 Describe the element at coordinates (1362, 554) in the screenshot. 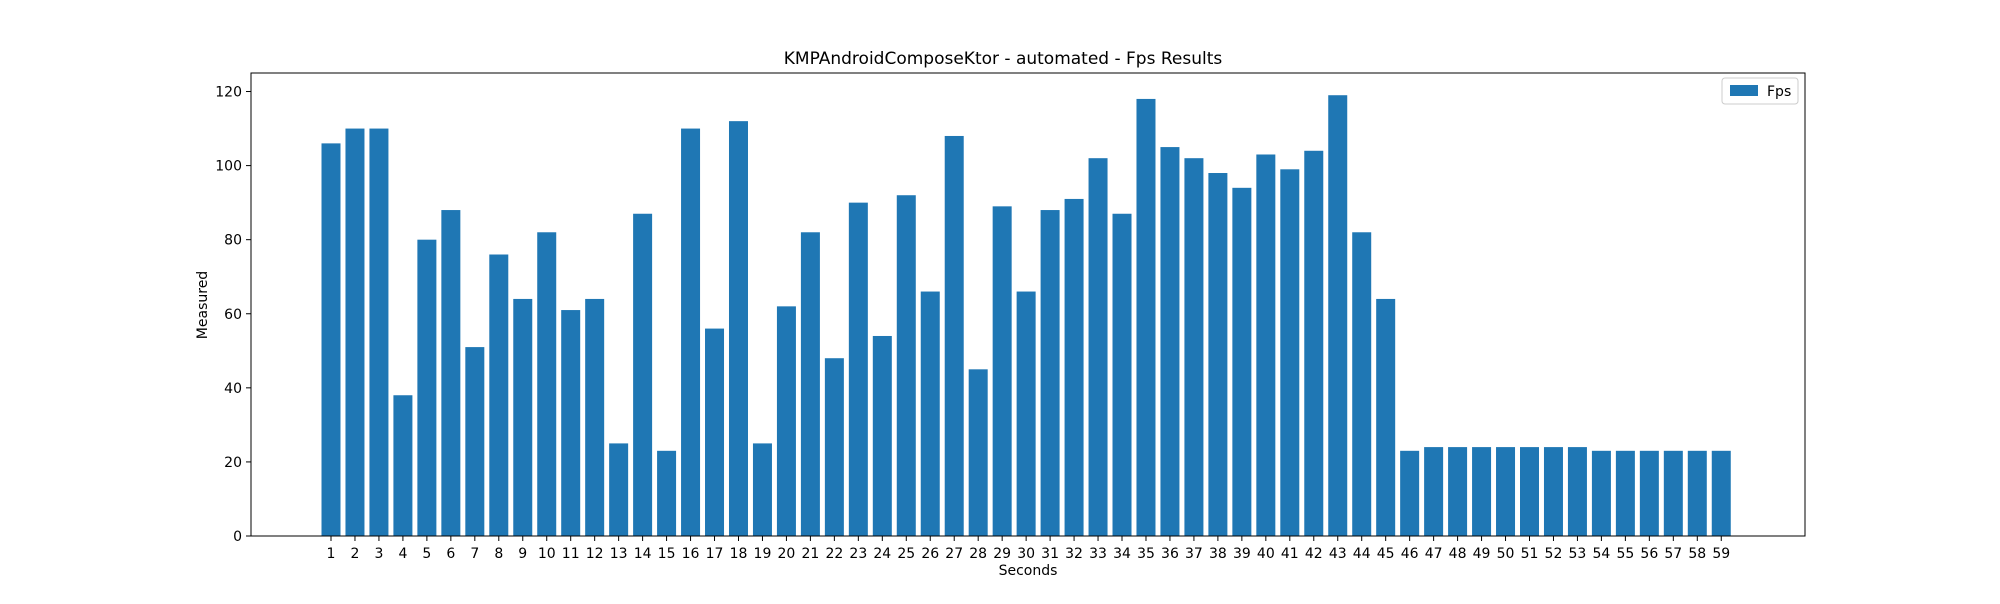

I see `x-tick-label: 44` at that location.